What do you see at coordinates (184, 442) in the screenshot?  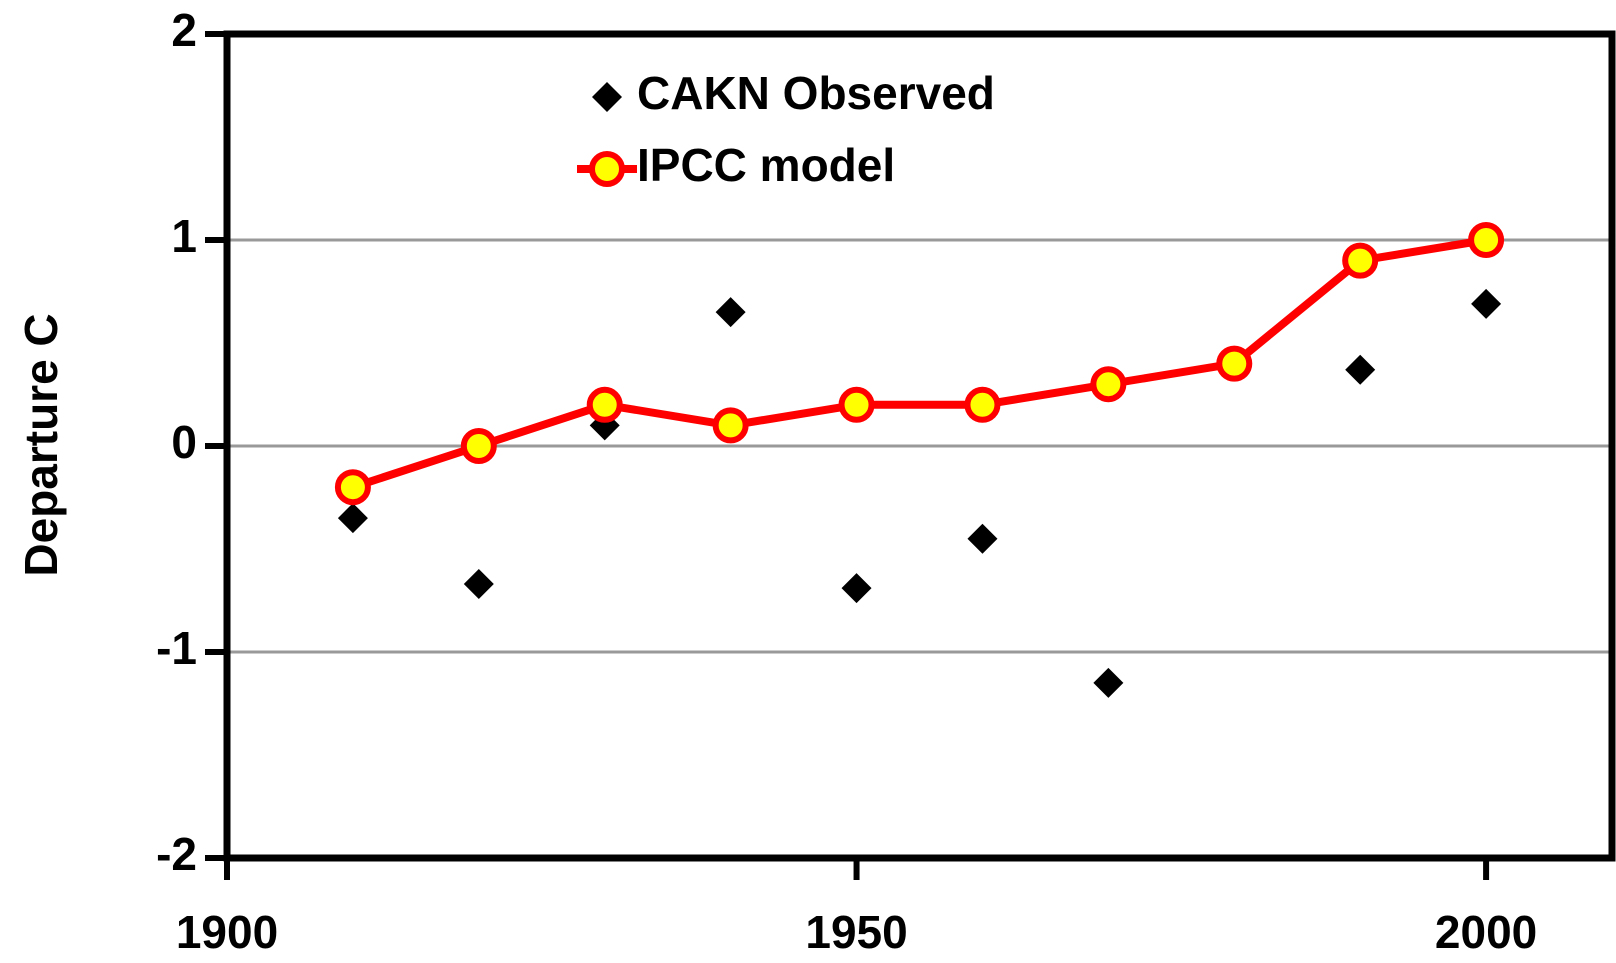 I see `y-tick-label: 0` at bounding box center [184, 442].